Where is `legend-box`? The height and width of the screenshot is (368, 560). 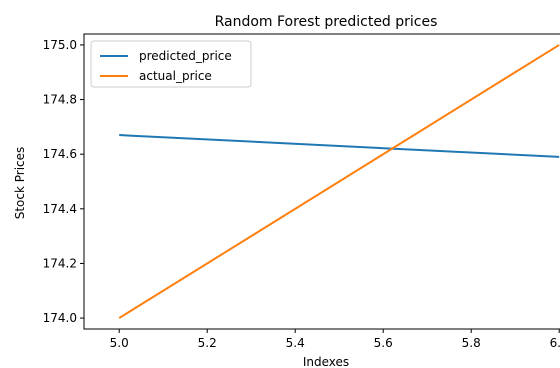 legend-box is located at coordinates (171, 64).